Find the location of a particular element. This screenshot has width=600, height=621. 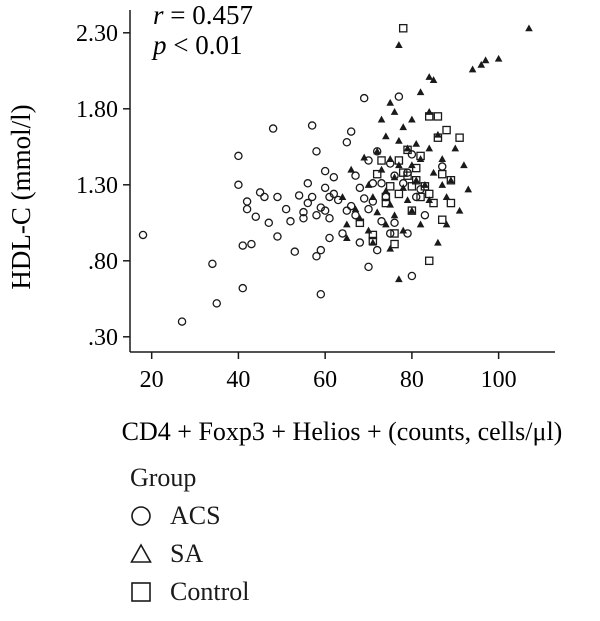

y-tick-label: 1.30 is located at coordinates (97, 186).